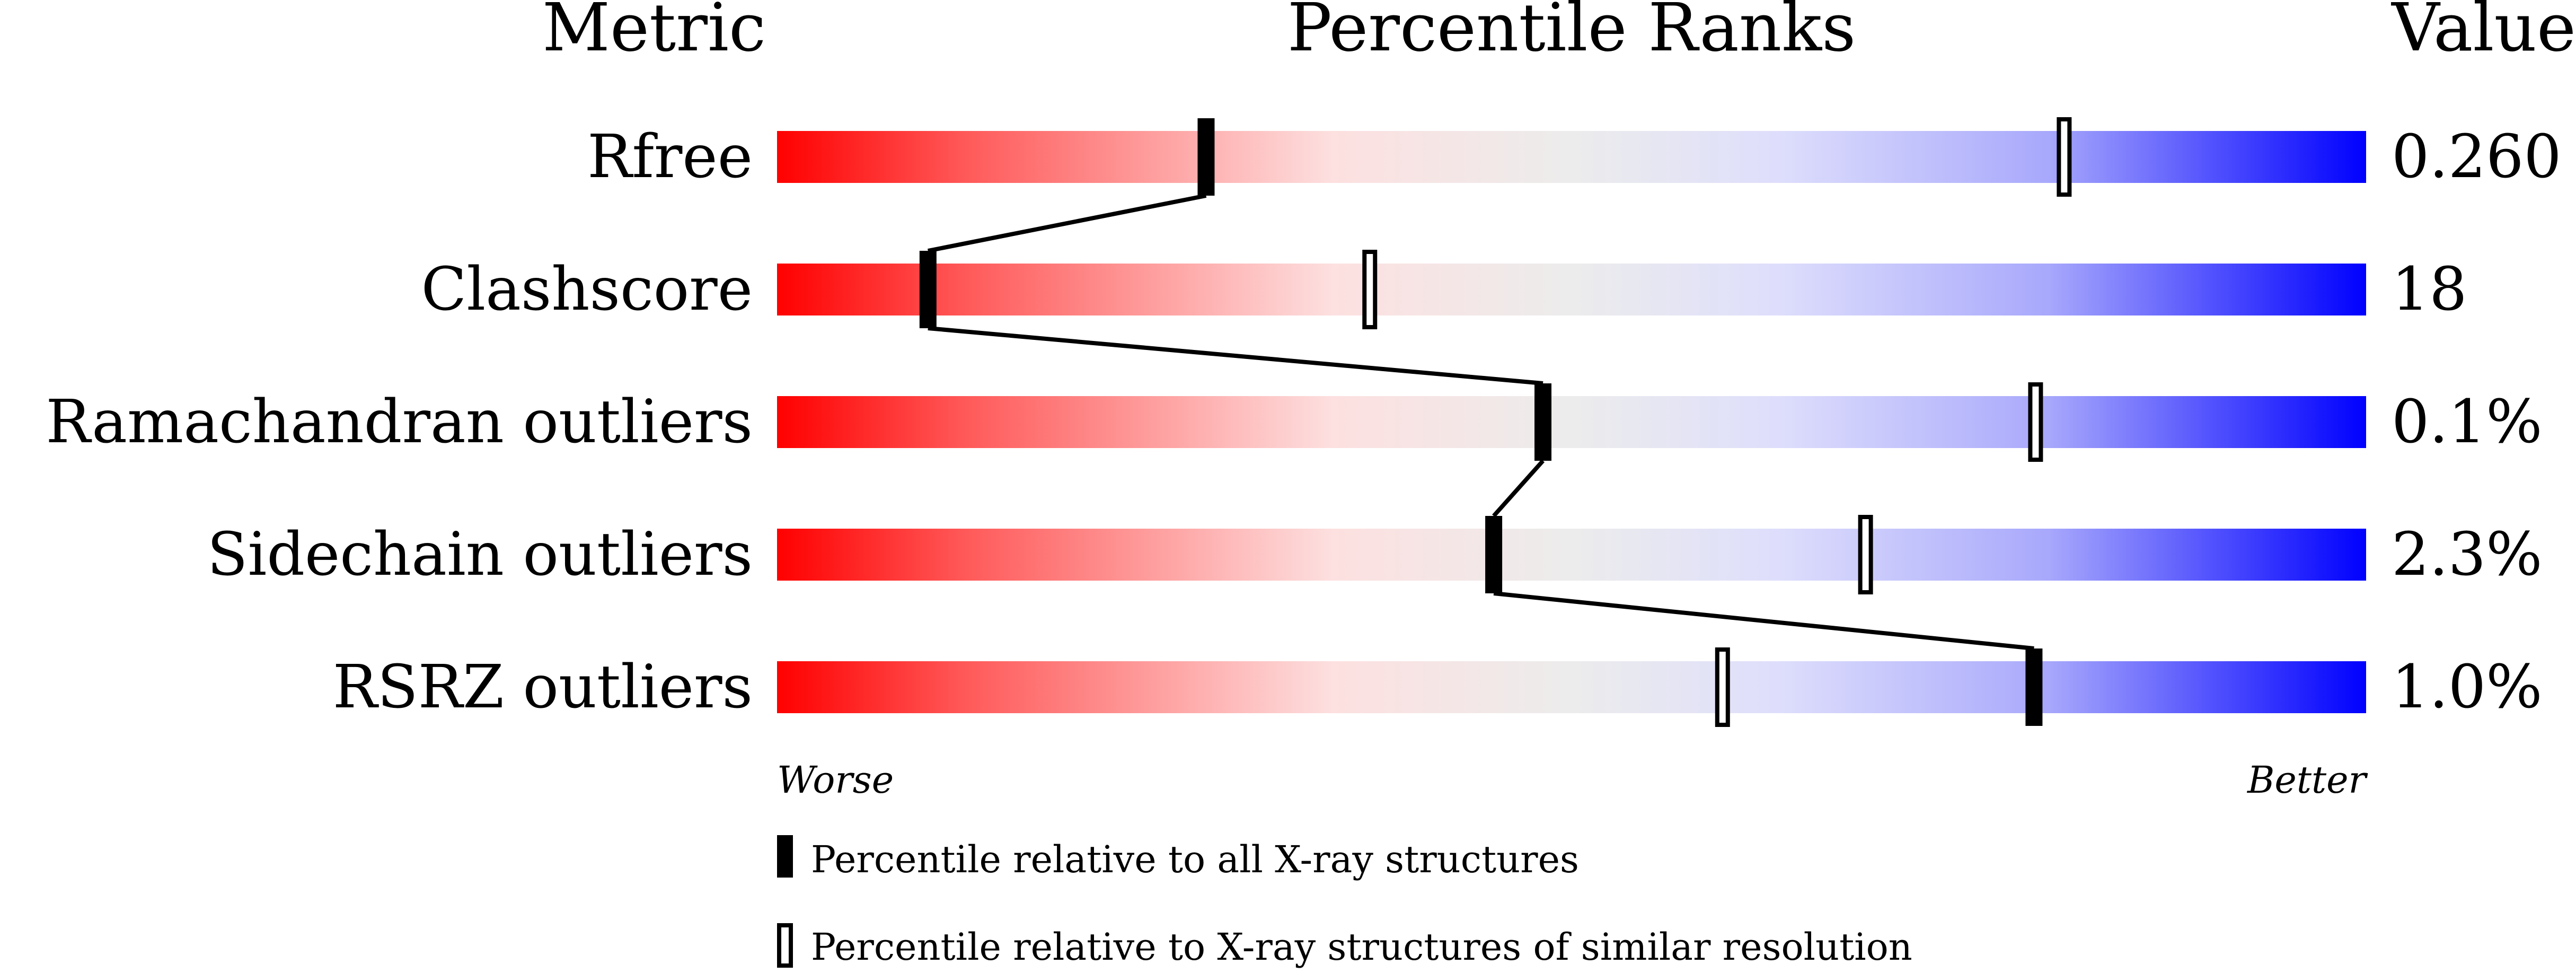 This screenshot has width=2576, height=973. Describe the element at coordinates (2477, 156) in the screenshot. I see `metric-value: 0.260` at that location.